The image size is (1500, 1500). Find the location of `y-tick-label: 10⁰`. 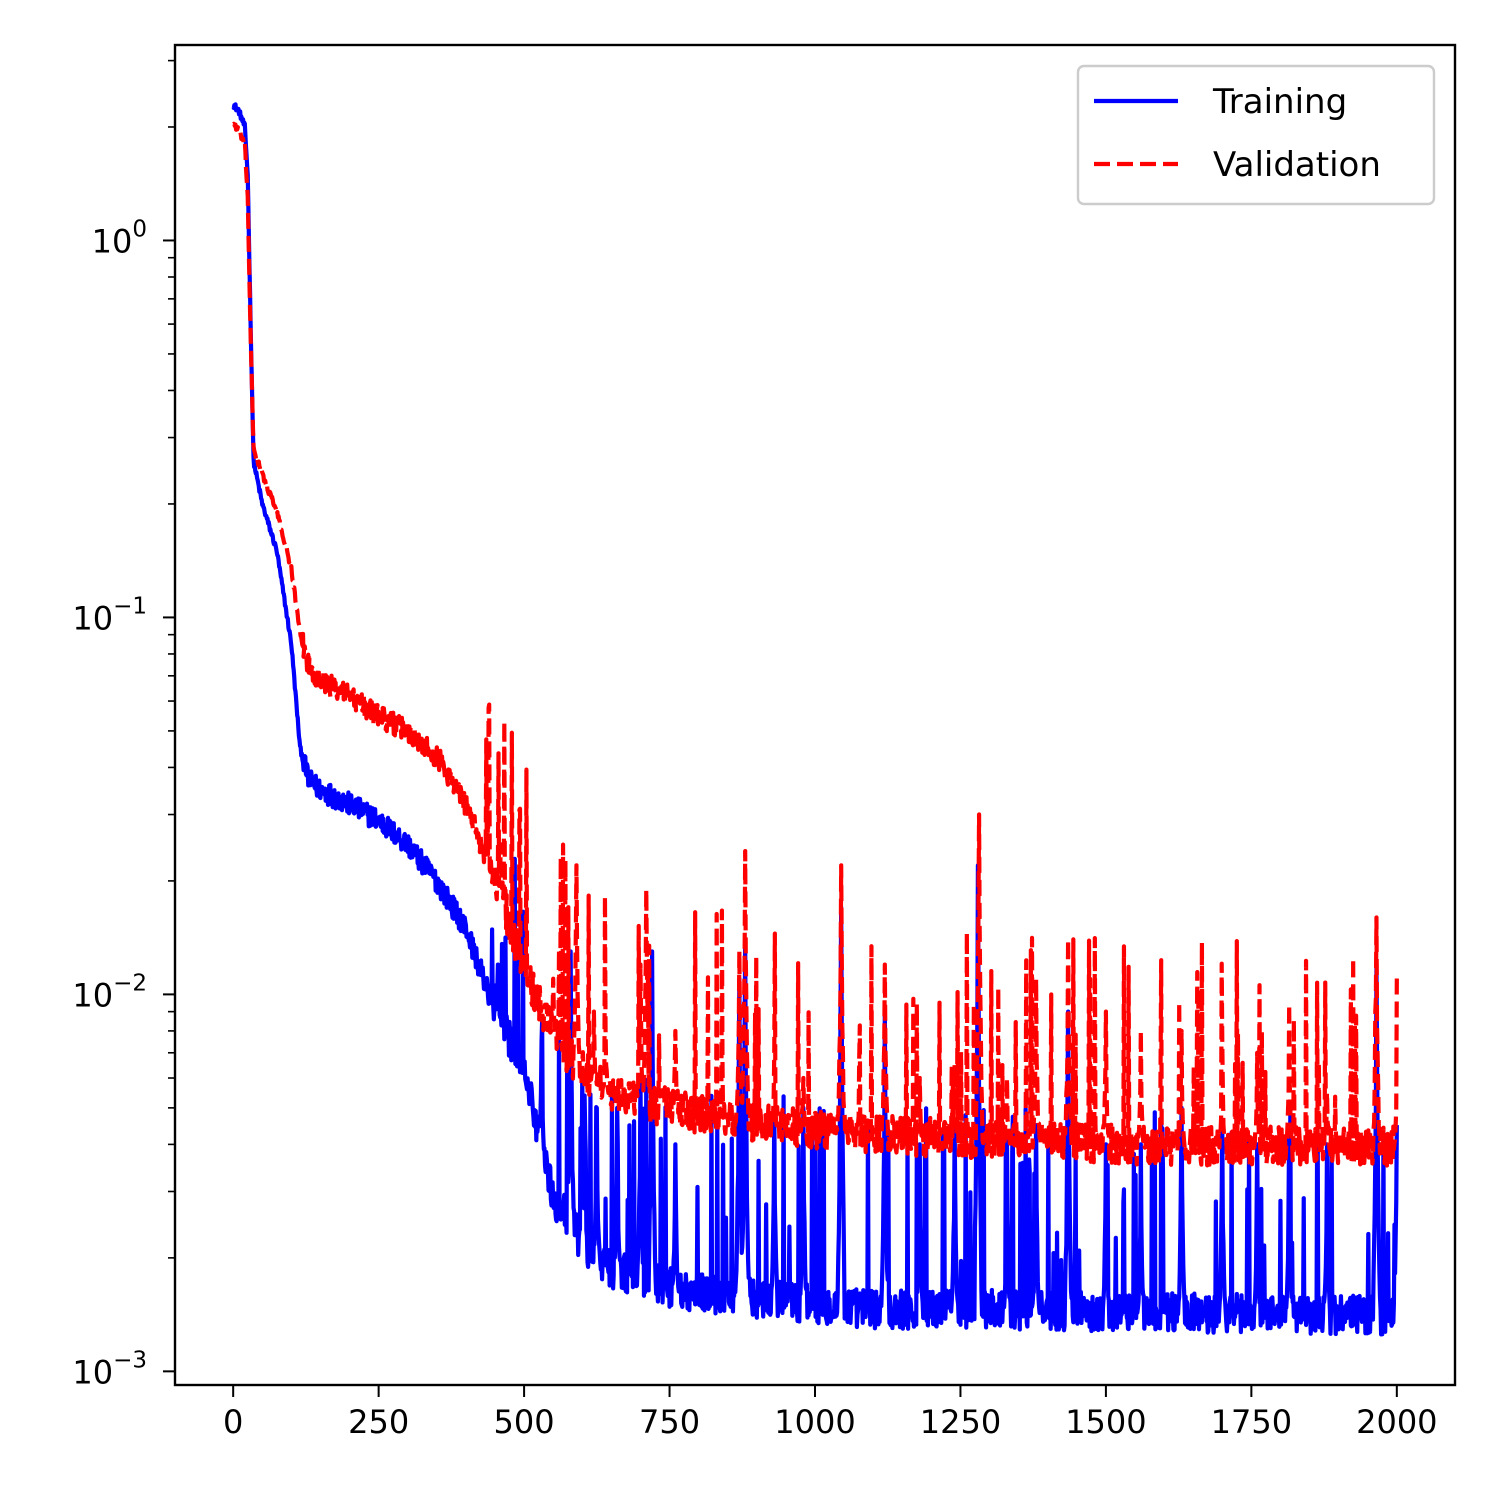

y-tick-label: 10⁰ is located at coordinates (119, 238).